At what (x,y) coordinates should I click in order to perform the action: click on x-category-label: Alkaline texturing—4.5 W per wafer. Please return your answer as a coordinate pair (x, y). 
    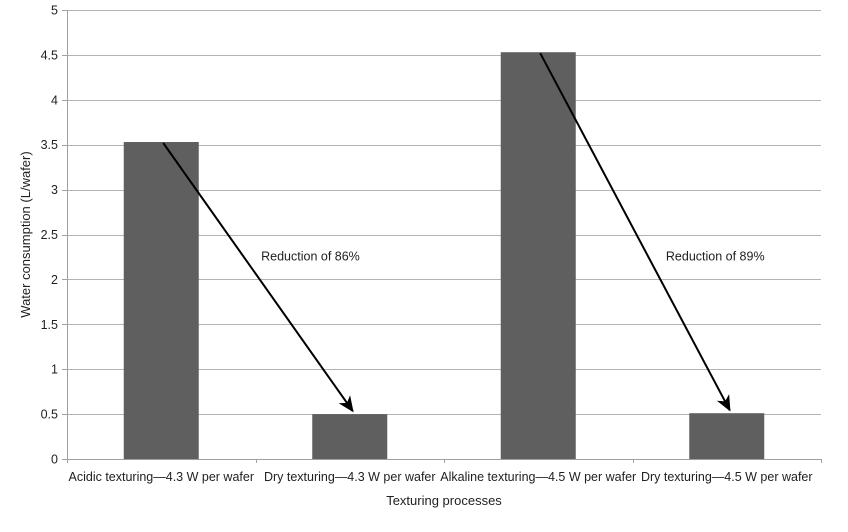
    Looking at the image, I should click on (538, 477).